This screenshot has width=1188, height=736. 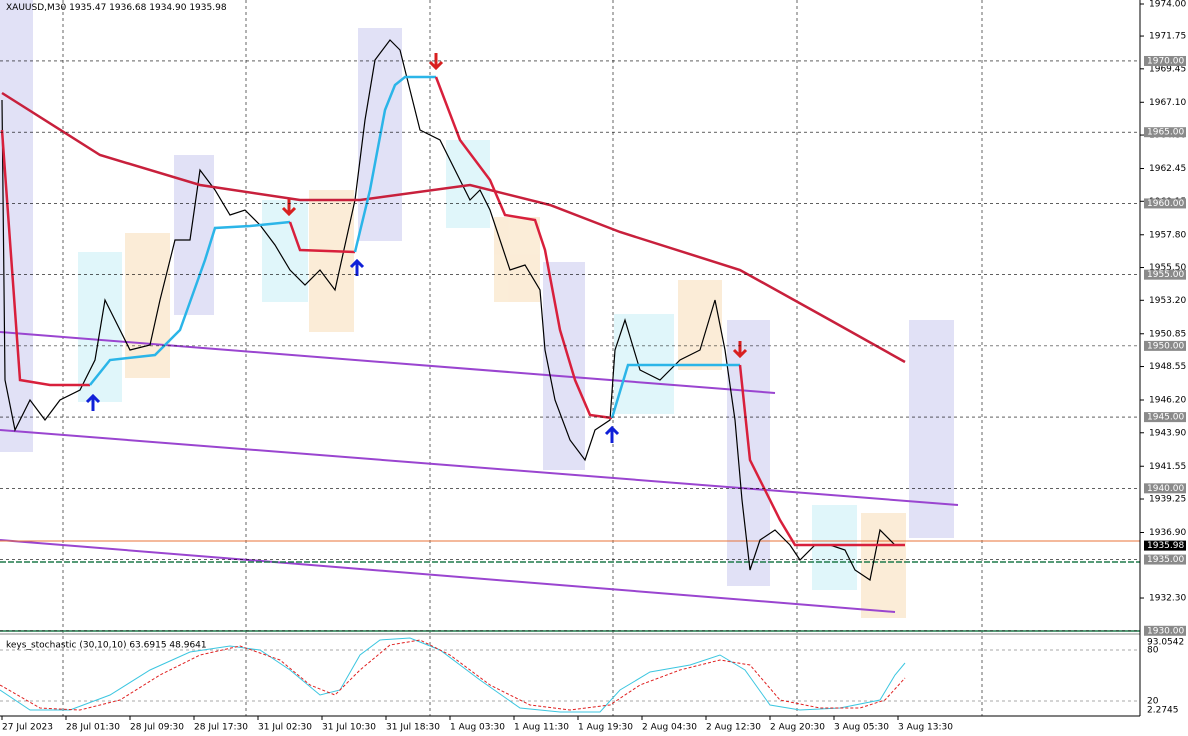 I want to click on time-label: 28 Jul 09:30, so click(x=157, y=728).